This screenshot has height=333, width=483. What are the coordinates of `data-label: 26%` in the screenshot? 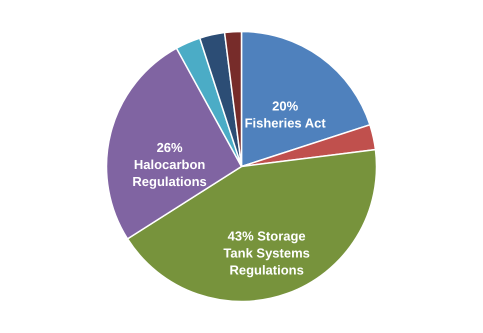 It's located at (170, 148).